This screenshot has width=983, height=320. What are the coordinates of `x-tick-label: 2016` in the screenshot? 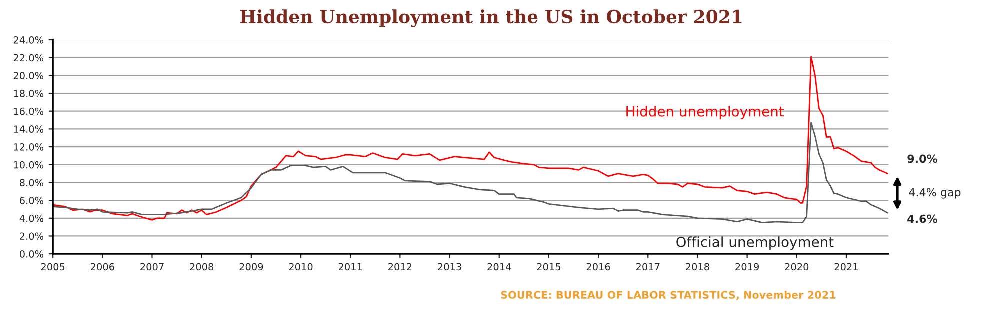 It's located at (598, 267).